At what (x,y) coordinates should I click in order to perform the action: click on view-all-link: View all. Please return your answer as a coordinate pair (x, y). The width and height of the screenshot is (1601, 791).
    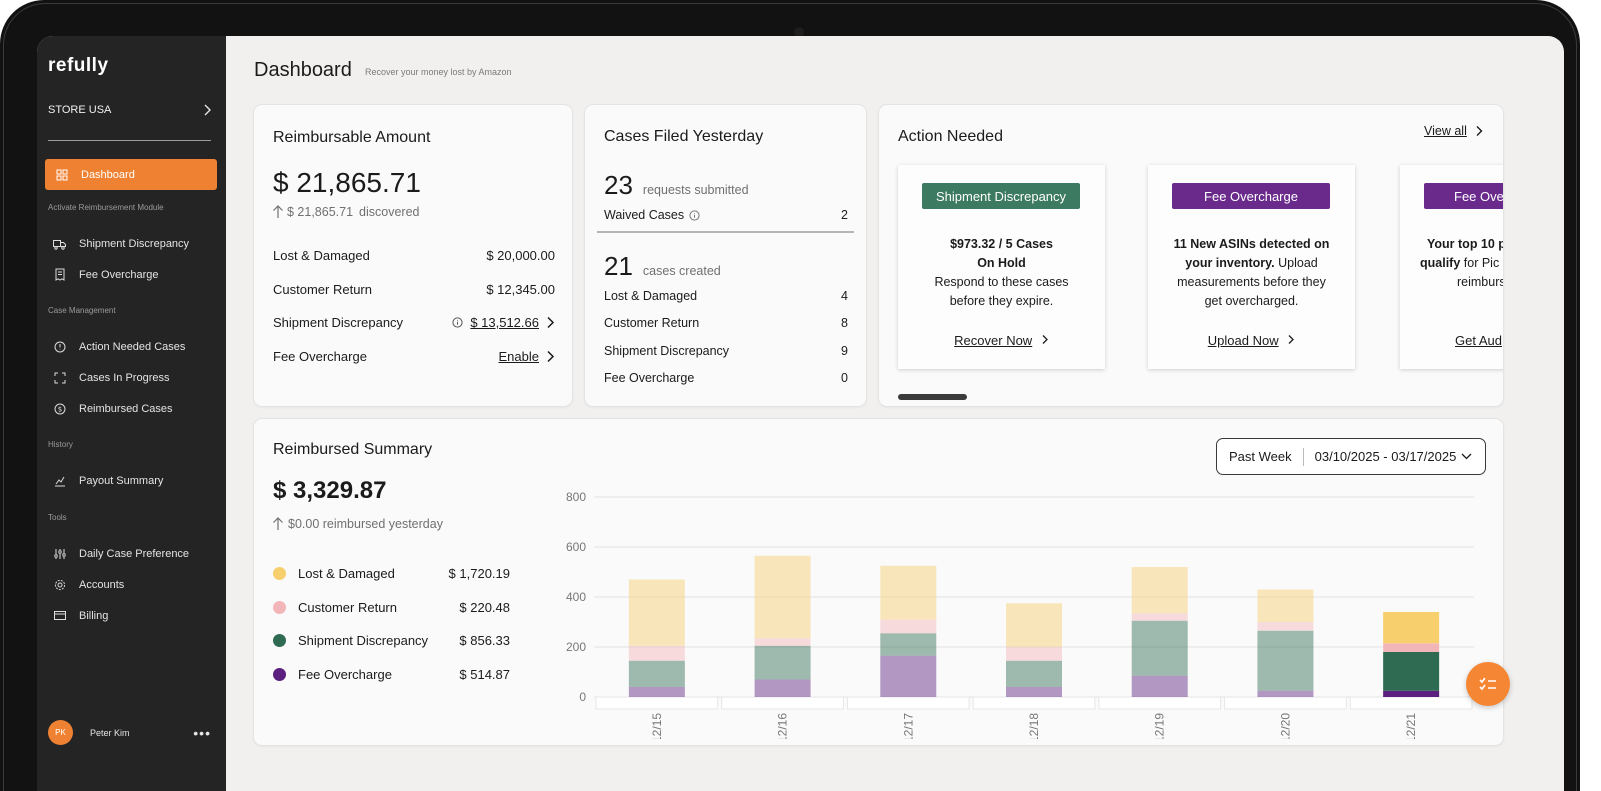
    Looking at the image, I should click on (1445, 131).